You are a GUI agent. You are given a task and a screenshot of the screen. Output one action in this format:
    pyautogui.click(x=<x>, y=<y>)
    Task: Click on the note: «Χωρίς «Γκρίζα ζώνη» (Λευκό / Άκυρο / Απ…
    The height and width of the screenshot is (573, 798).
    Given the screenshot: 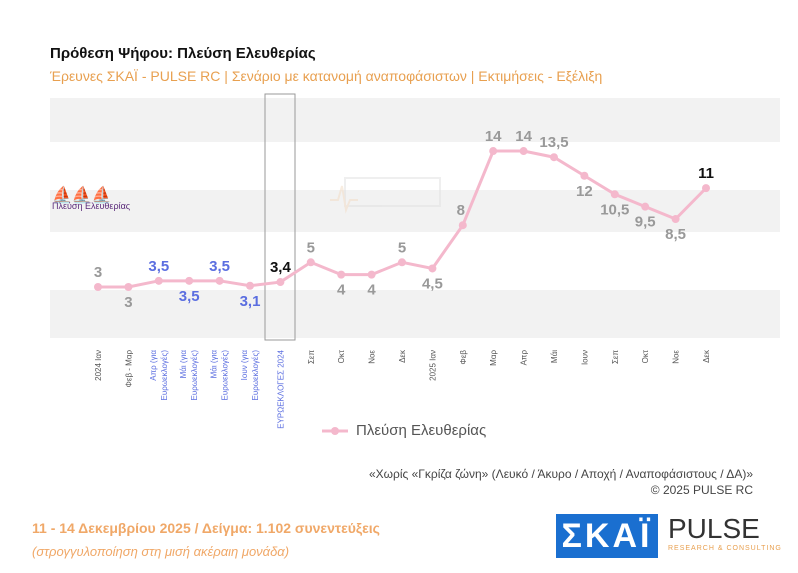 What is the action you would take?
    pyautogui.click(x=561, y=482)
    